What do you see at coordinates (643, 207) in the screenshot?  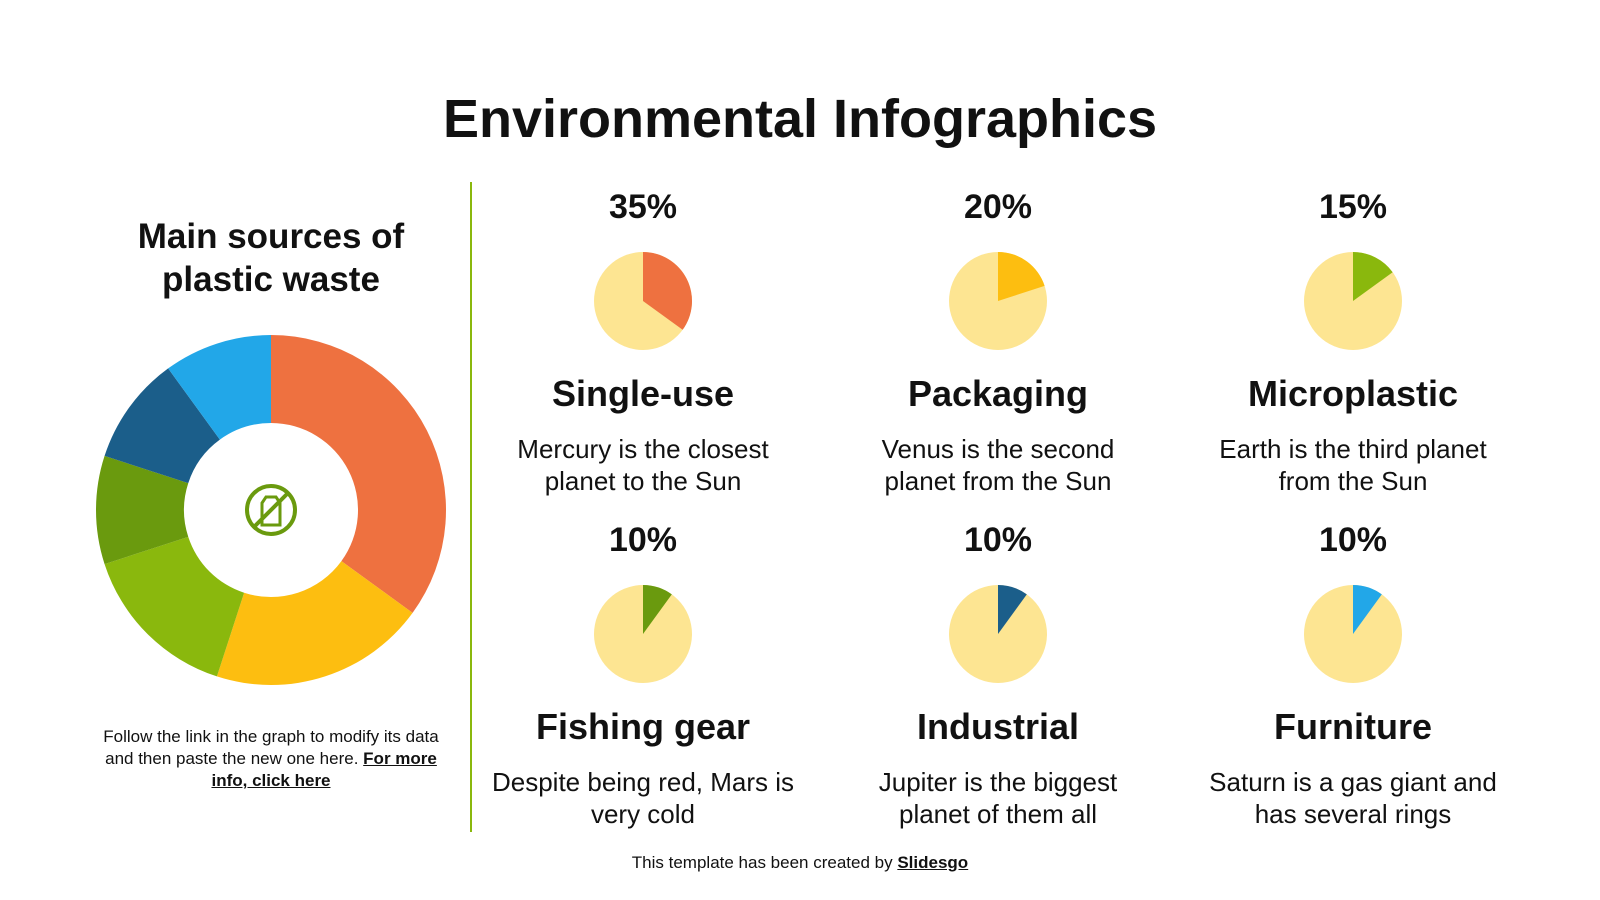 I see `value-label: 35%` at bounding box center [643, 207].